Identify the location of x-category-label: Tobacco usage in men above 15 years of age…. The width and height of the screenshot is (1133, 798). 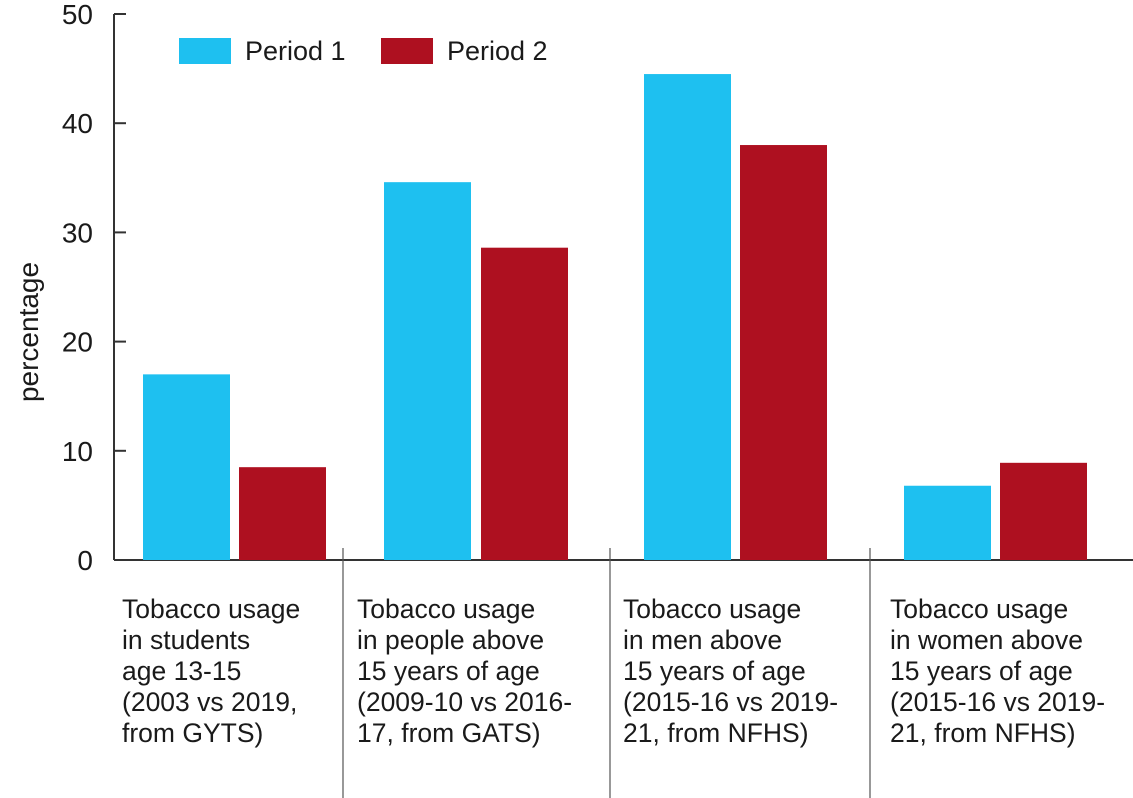
(730, 671).